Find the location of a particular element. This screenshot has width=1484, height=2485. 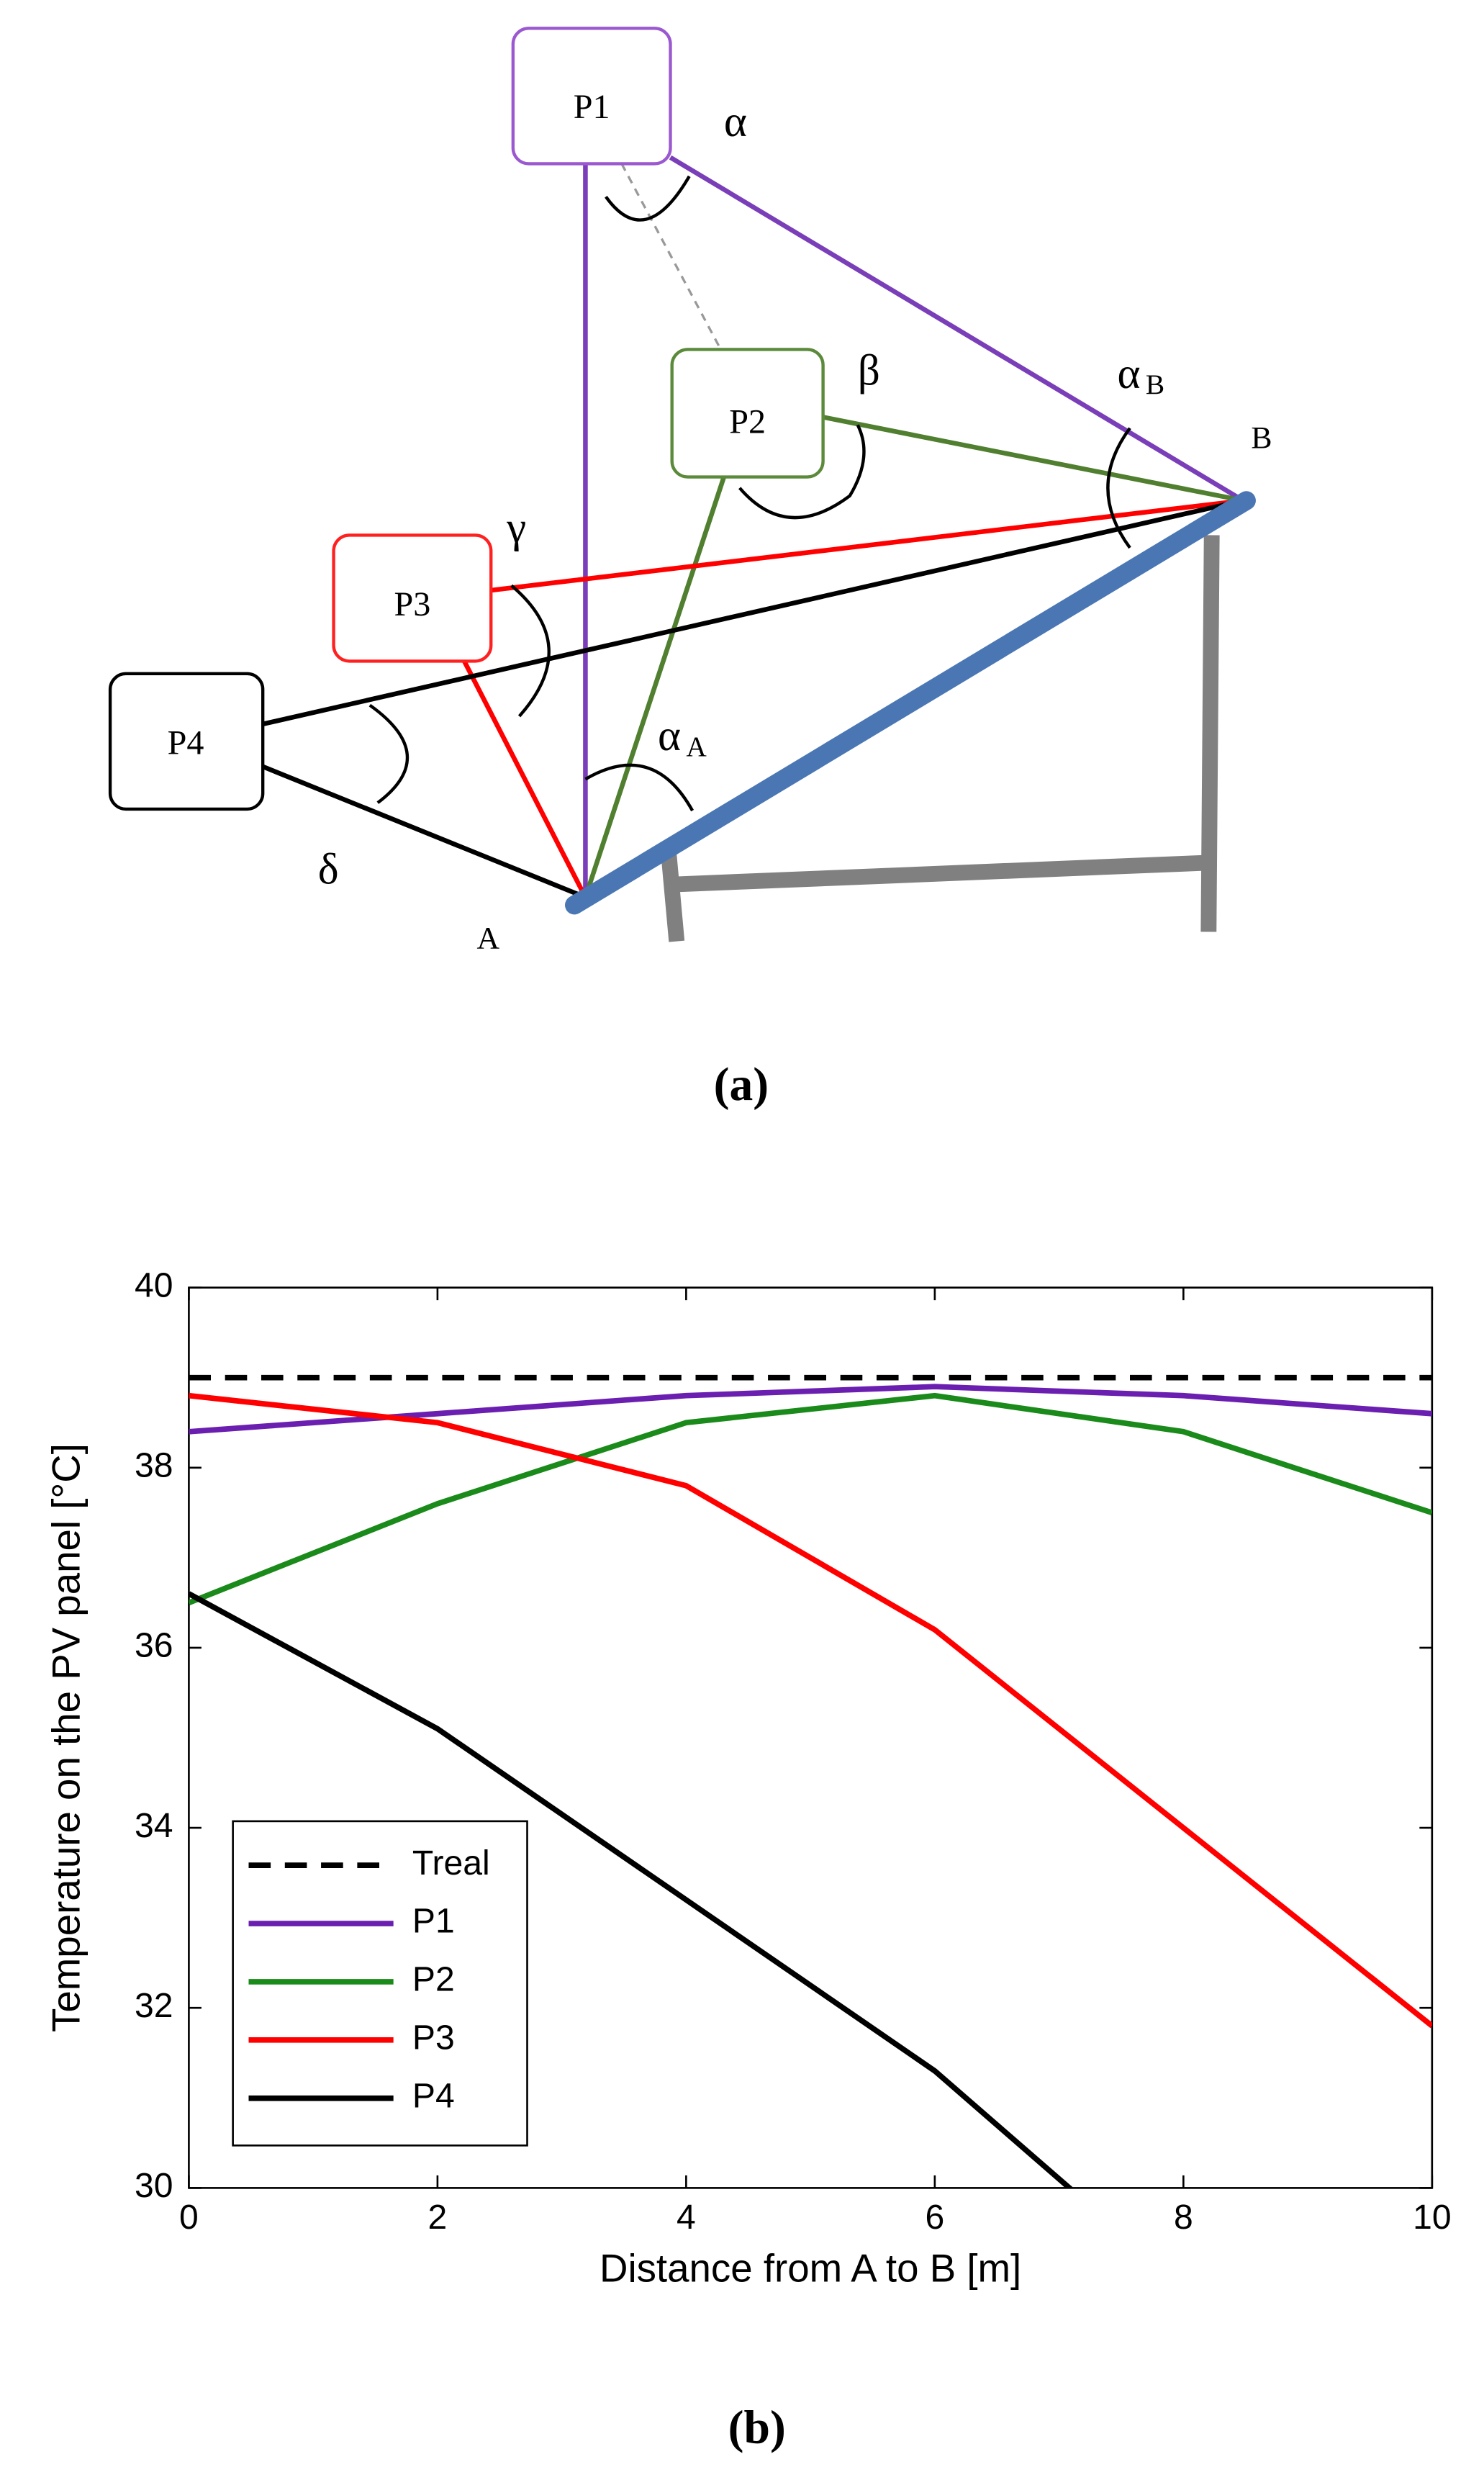

x-tick-label: 10 is located at coordinates (1432, 2217).